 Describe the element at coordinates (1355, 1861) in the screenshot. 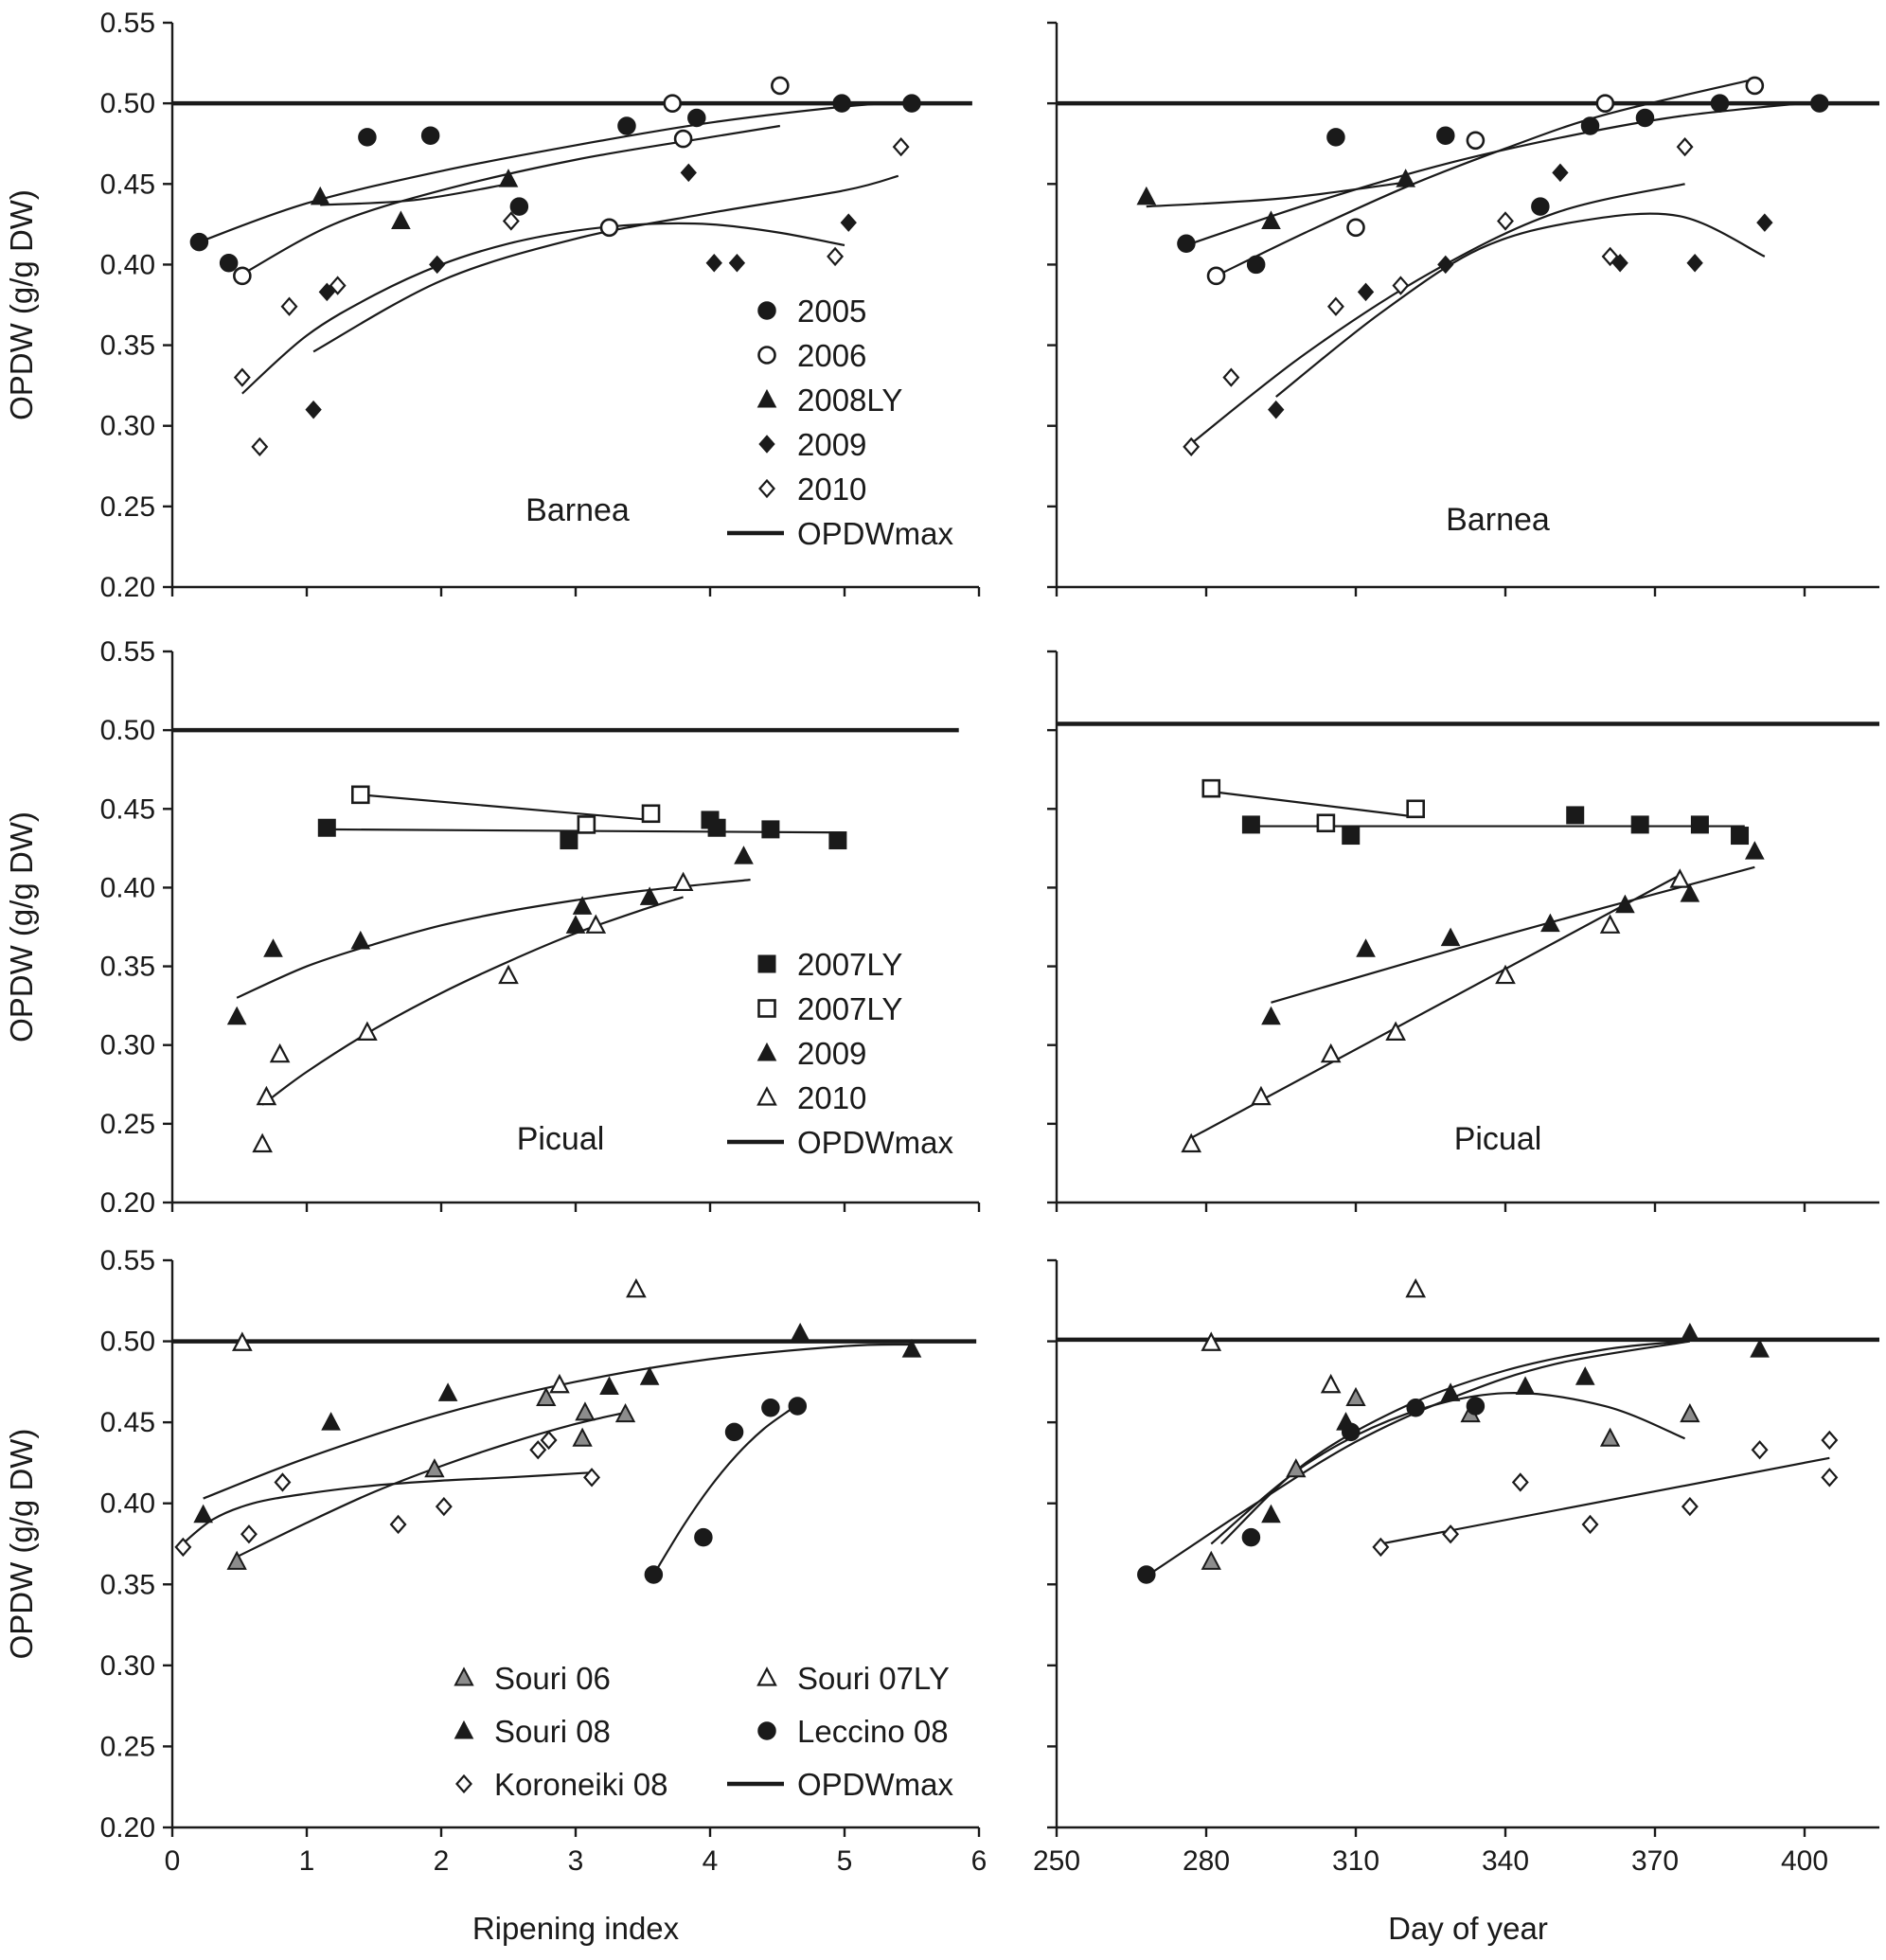

I see `x-tick-label: 310` at that location.